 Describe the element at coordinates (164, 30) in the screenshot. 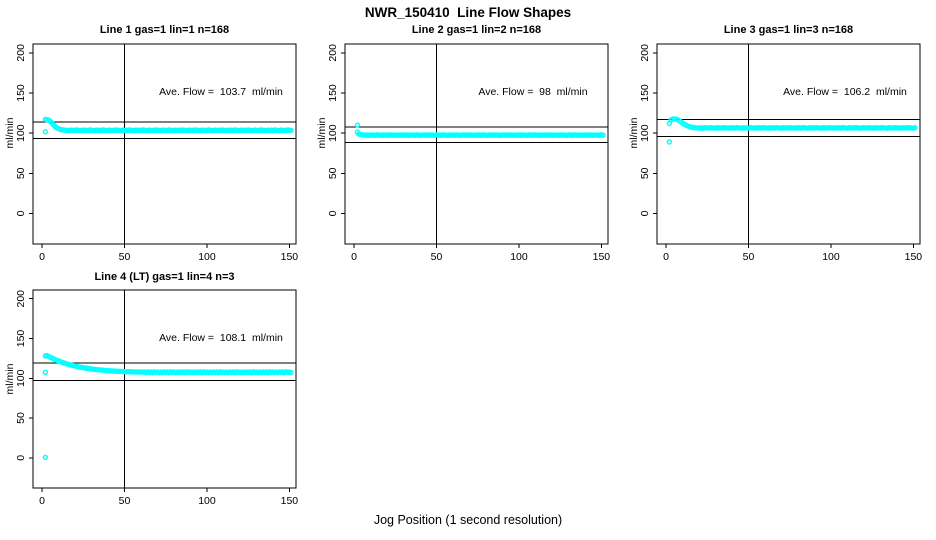

I see `panel-1-title: Line 1 gas=1 lin=1 n=168` at that location.